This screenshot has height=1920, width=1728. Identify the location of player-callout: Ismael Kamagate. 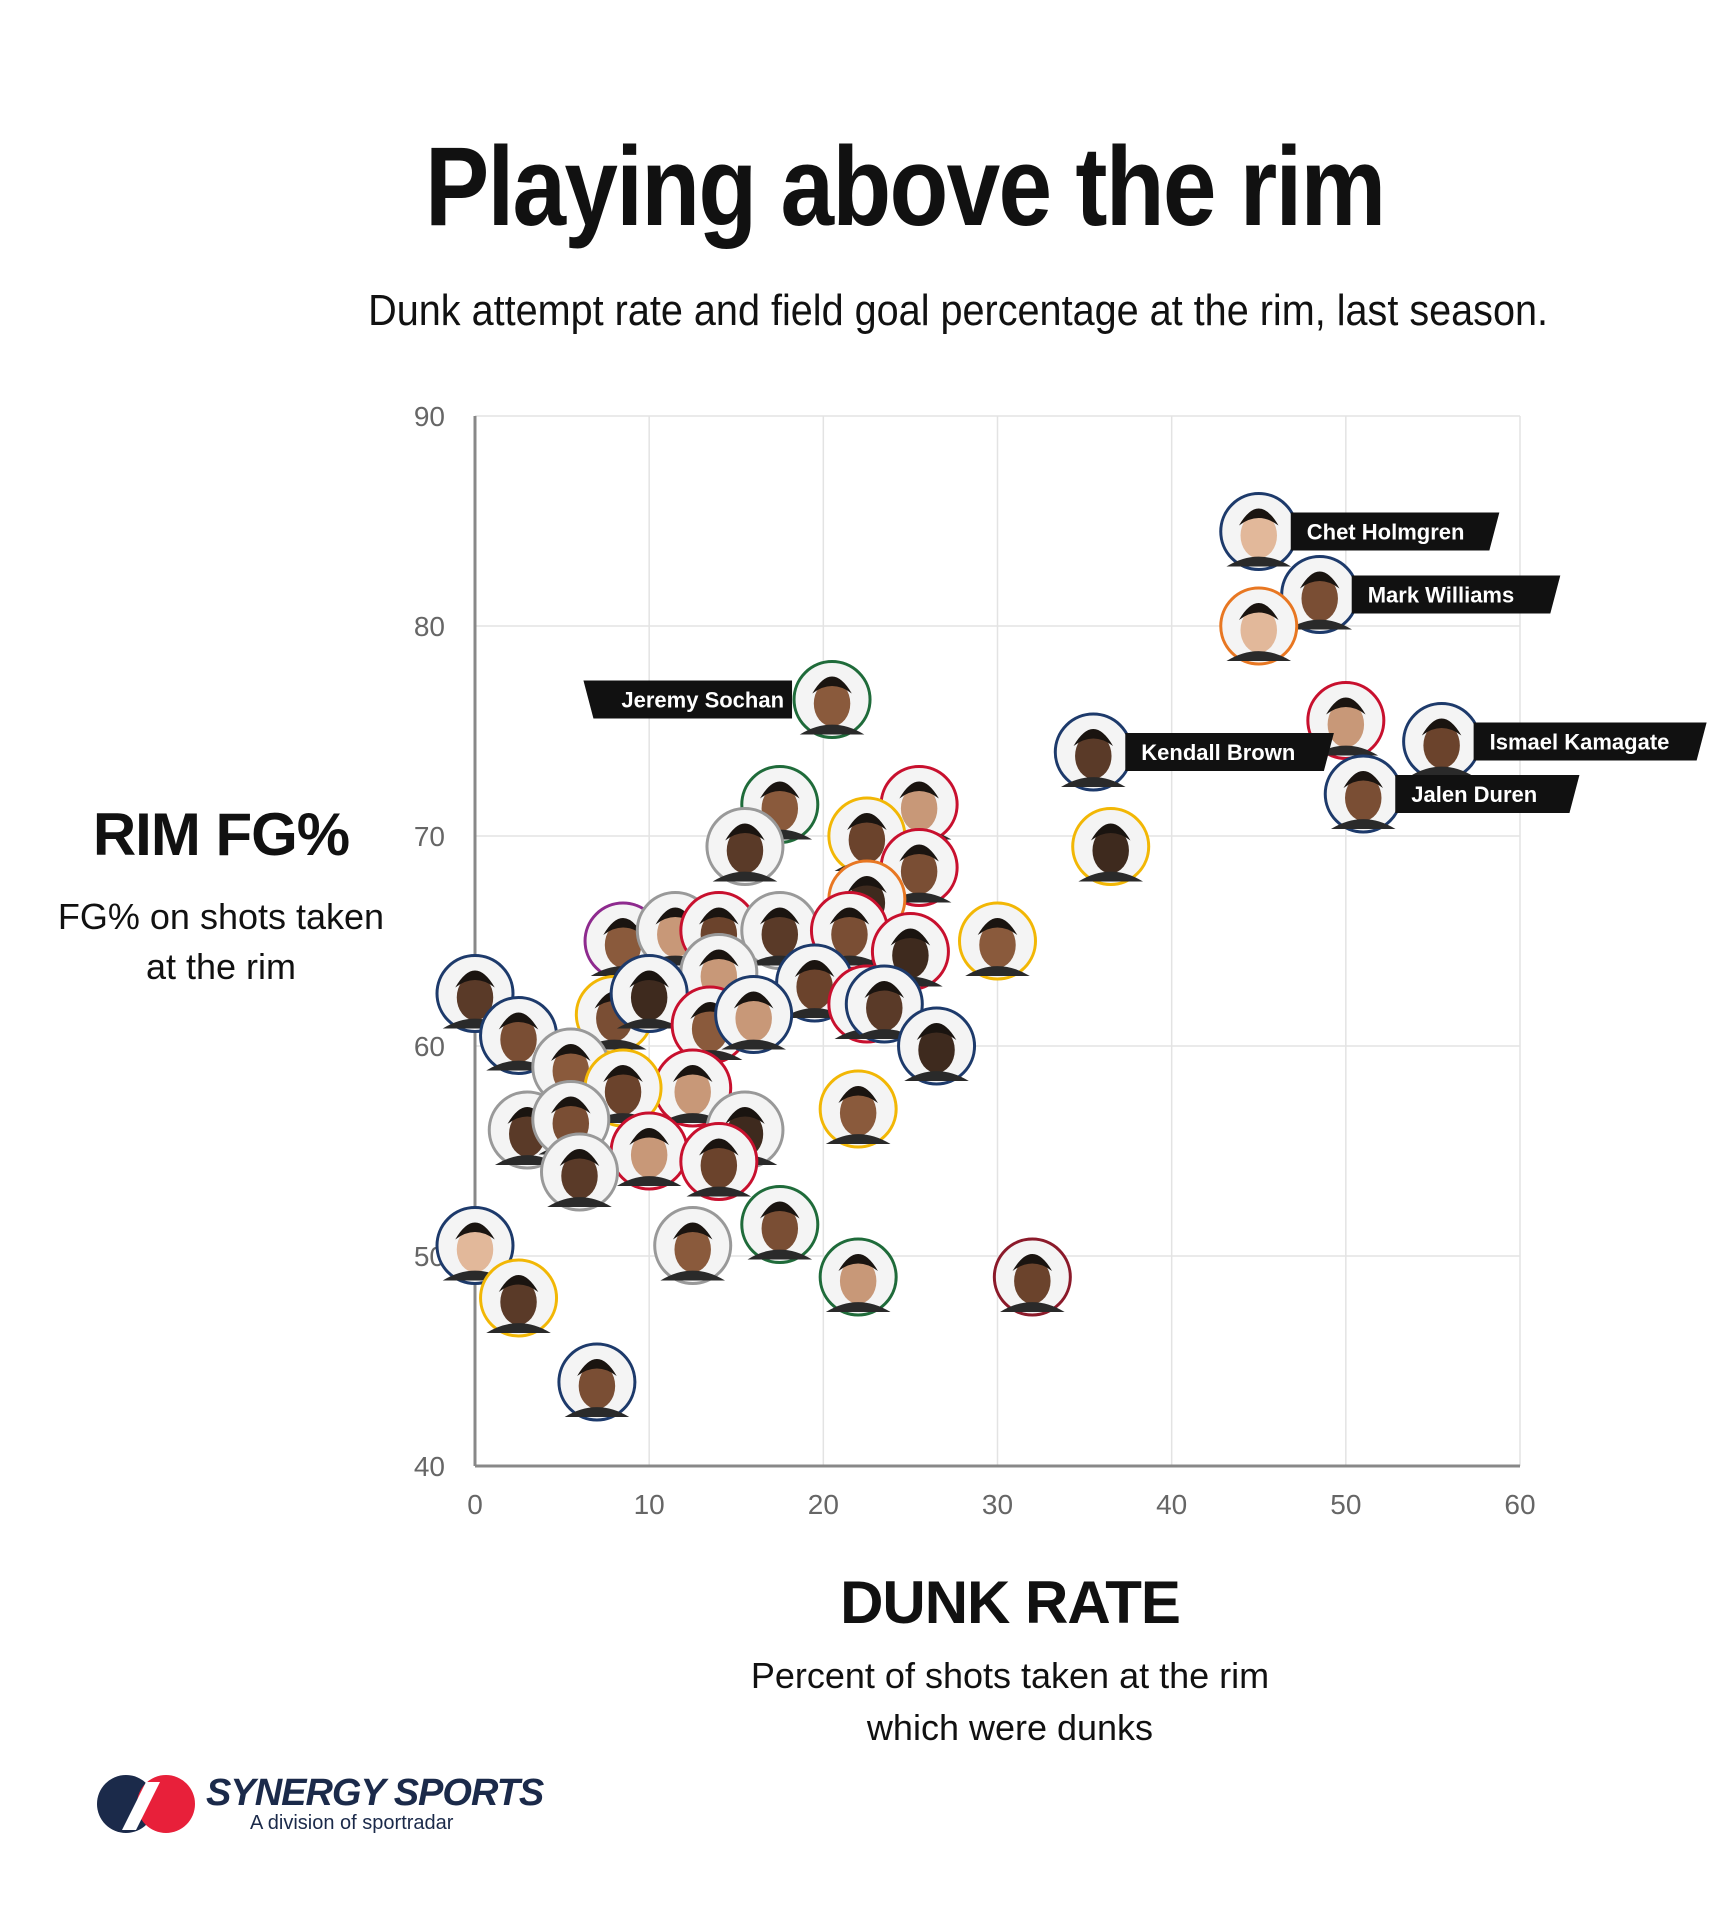
(1590, 741).